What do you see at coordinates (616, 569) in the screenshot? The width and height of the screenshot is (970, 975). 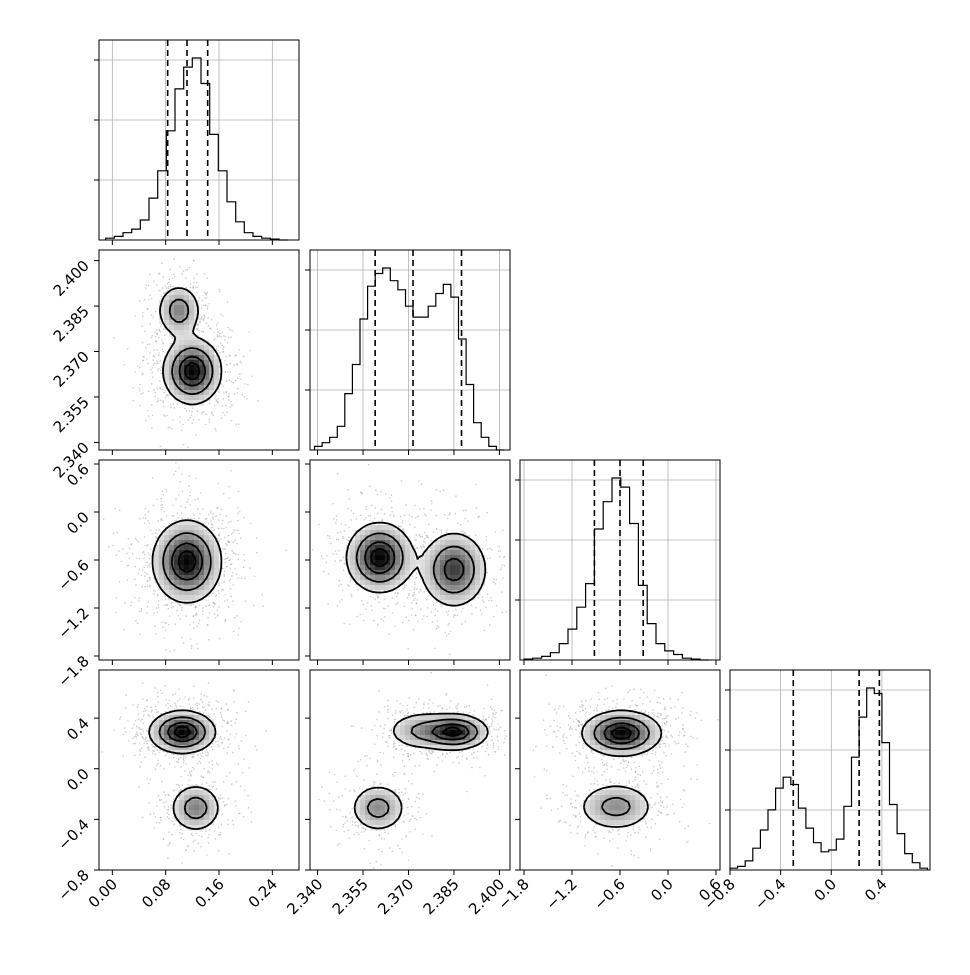 I see `histogram-step` at bounding box center [616, 569].